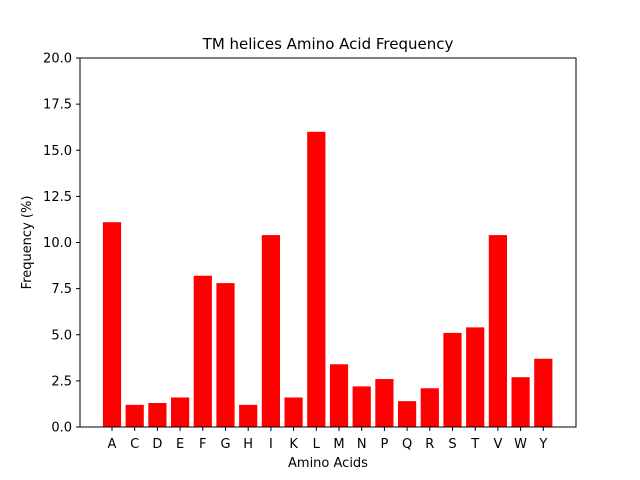  What do you see at coordinates (202, 444) in the screenshot?
I see `x-tick-label: F` at bounding box center [202, 444].